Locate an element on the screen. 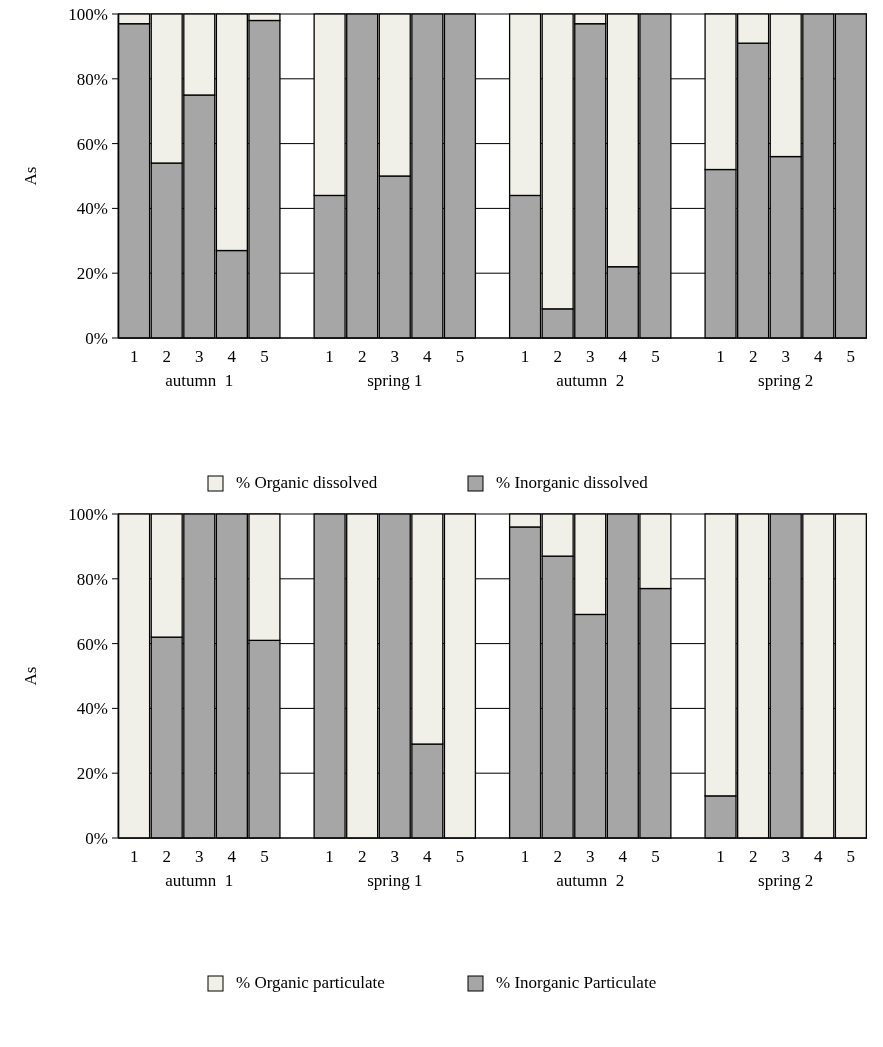 The height and width of the screenshot is (1047, 883). legend-label: % Organic dissolved is located at coordinates (307, 482).